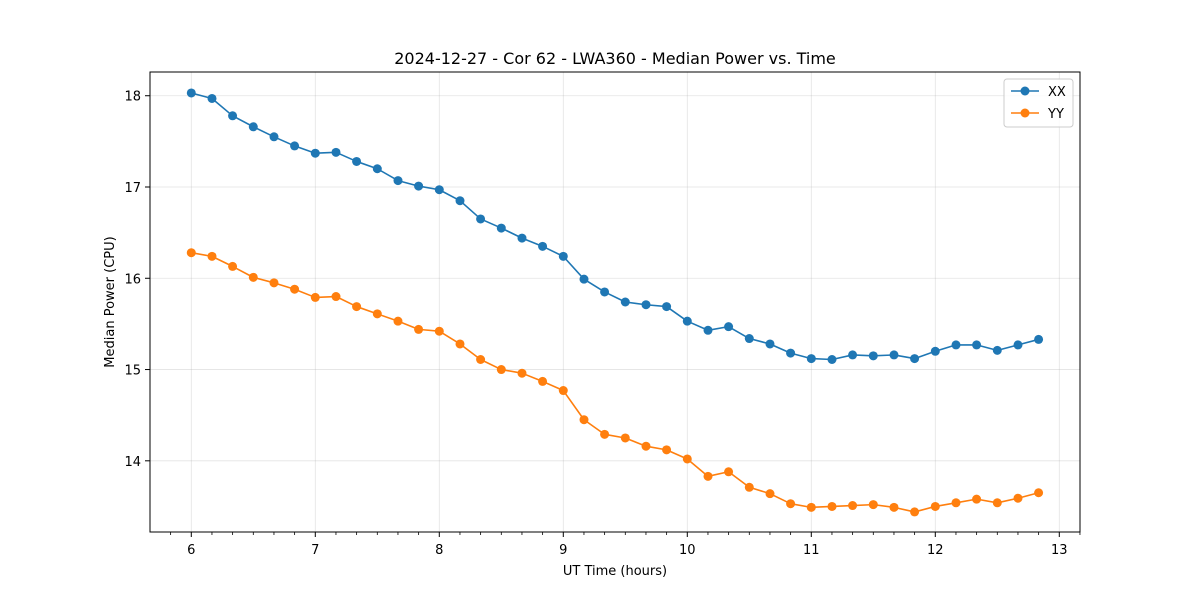 This screenshot has width=1200, height=600. What do you see at coordinates (132, 462) in the screenshot?
I see `y-tick-label: 14` at bounding box center [132, 462].